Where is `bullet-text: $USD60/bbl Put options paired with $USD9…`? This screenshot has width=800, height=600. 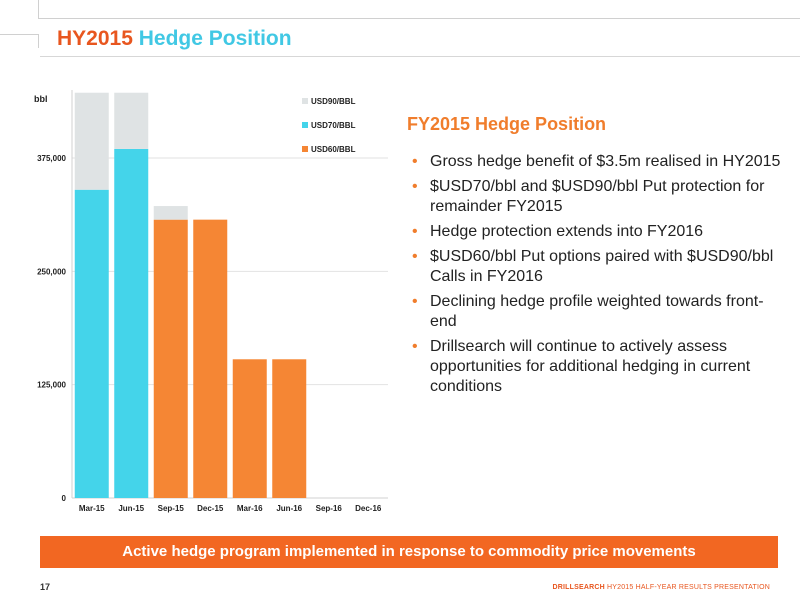 bullet-text: $USD60/bbl Put options paired with $USD9… is located at coordinates (602, 266).